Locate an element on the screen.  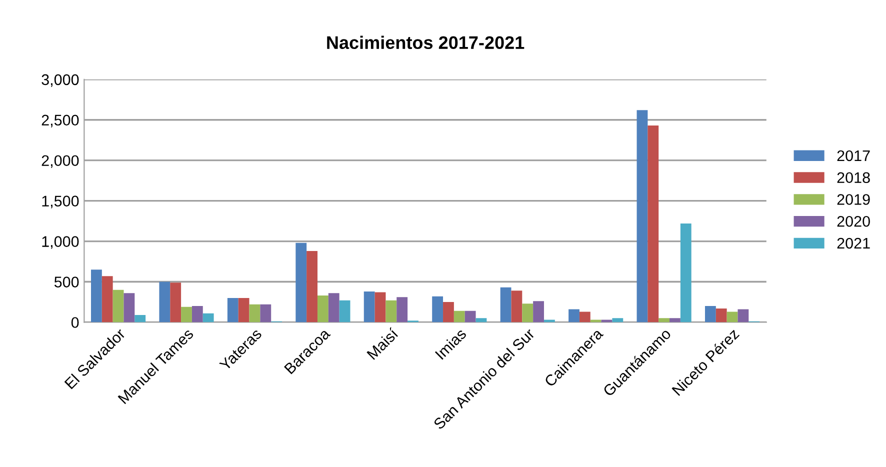
y-tick-label: 3,000 is located at coordinates (60, 80).